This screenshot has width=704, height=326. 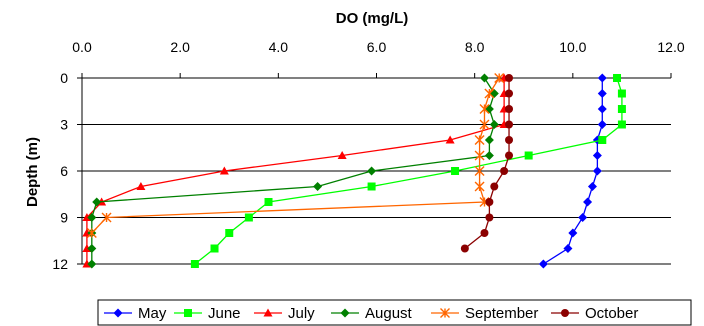 I want to click on legend-item: August, so click(x=372, y=313).